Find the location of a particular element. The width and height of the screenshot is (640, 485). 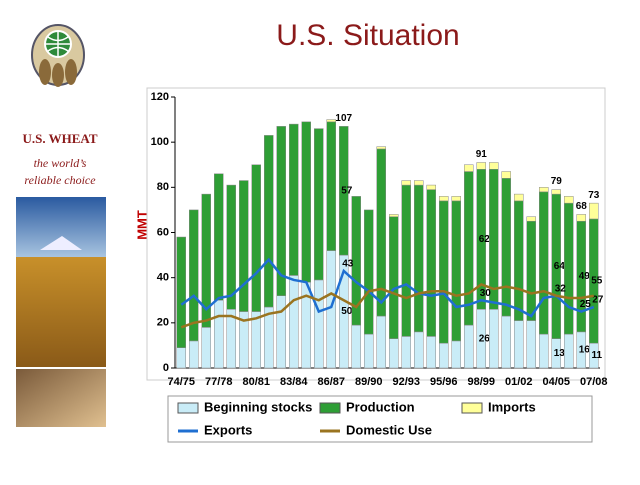

legend-label: Domestic Use is located at coordinates (389, 429).